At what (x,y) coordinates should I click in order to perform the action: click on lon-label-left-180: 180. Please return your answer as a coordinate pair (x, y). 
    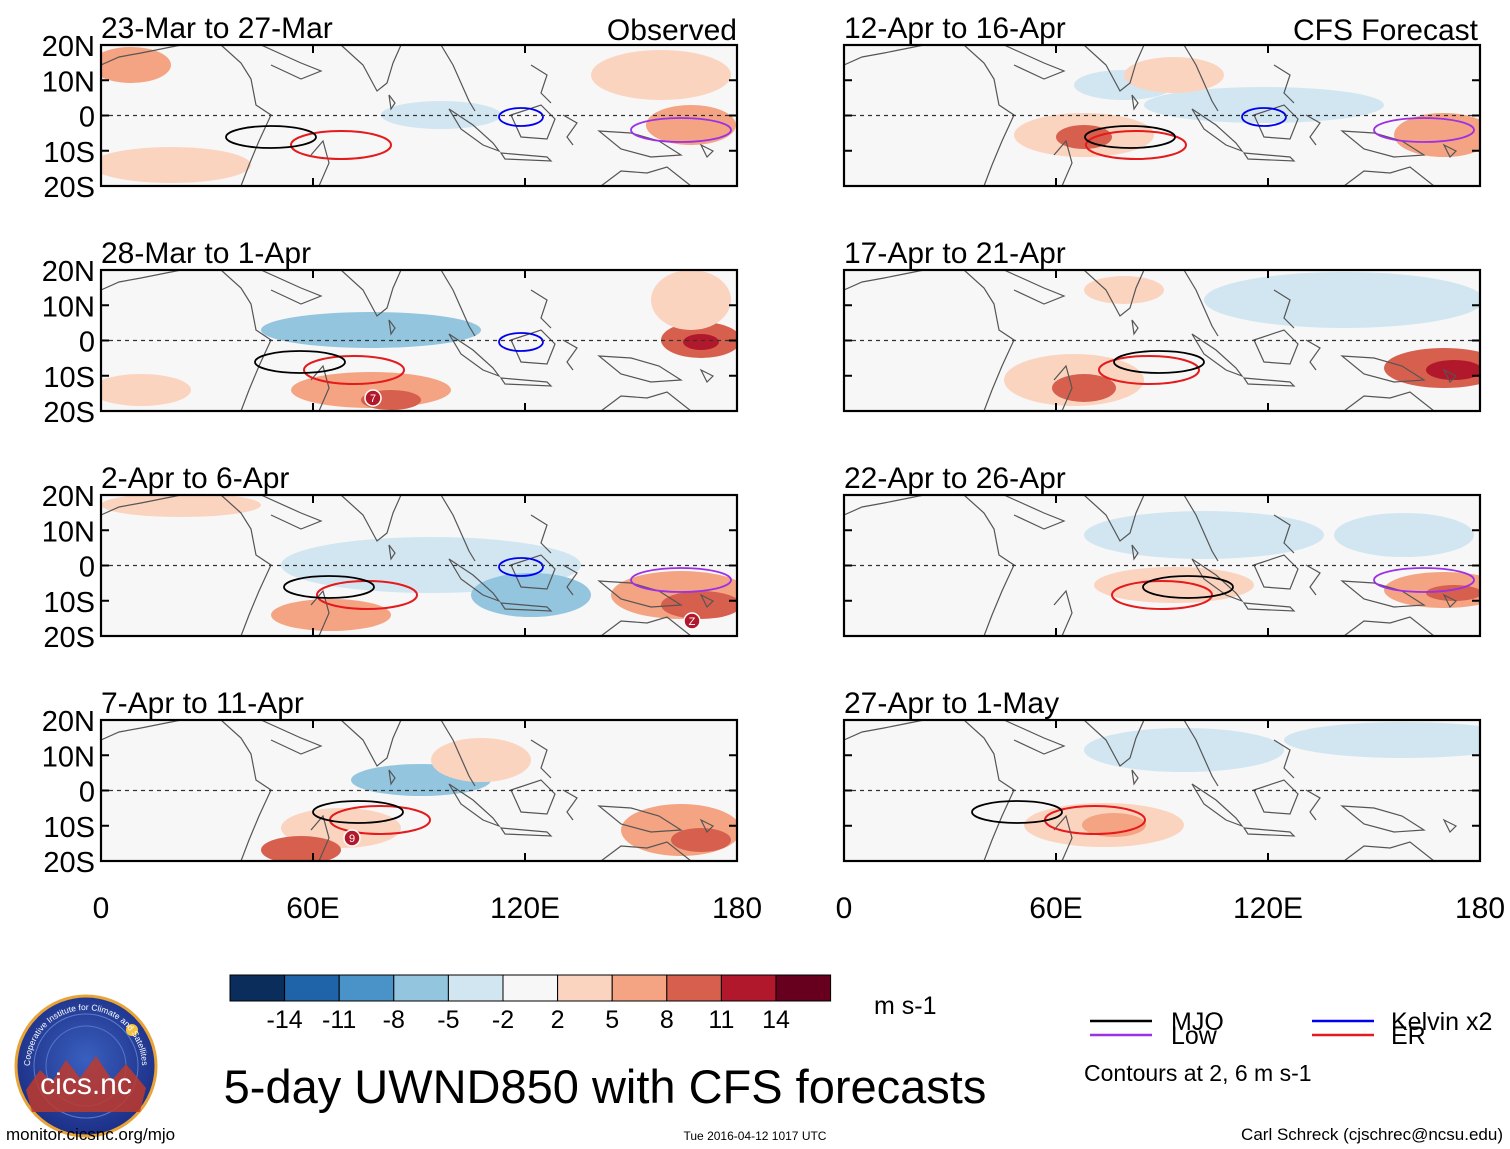
    Looking at the image, I should click on (737, 908).